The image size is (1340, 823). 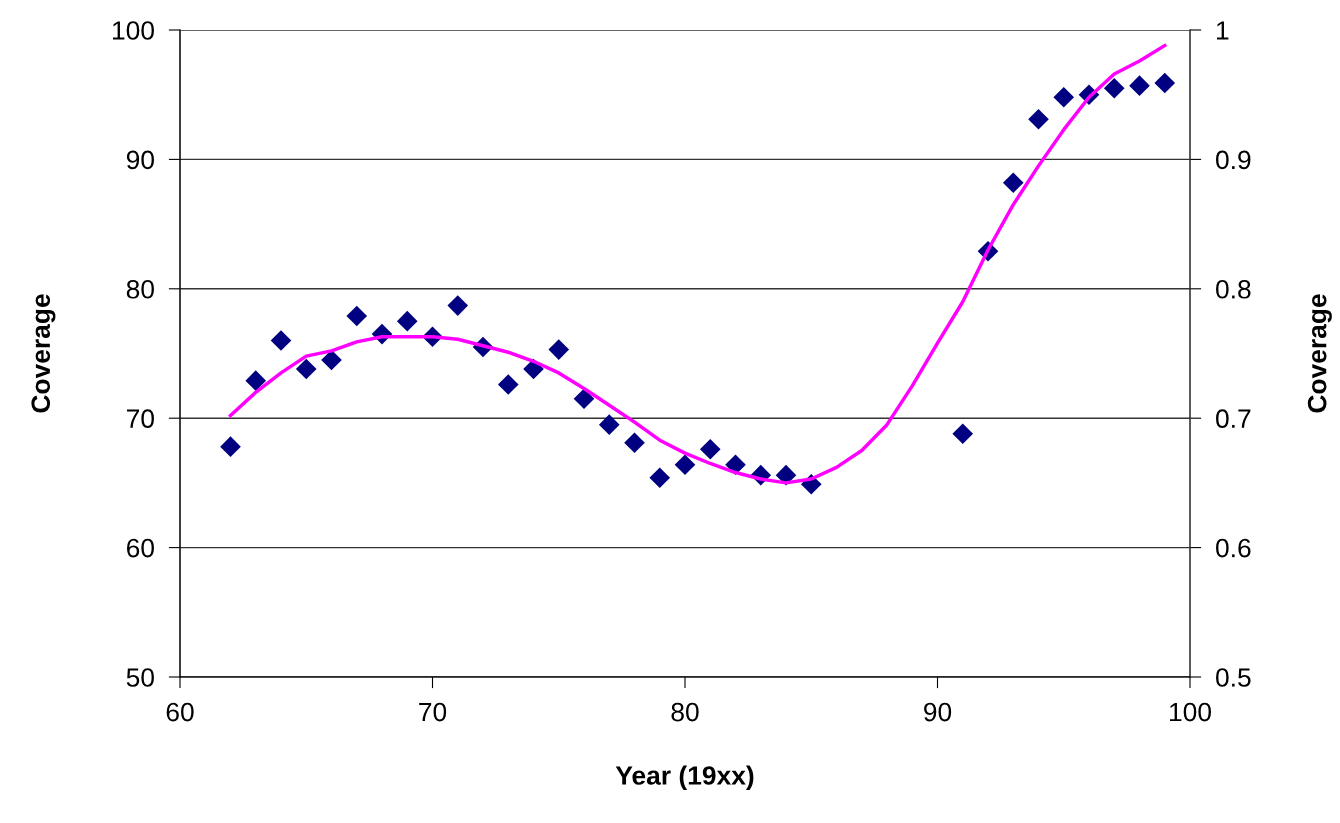 What do you see at coordinates (938, 712) in the screenshot?
I see `x-tick-label: 90` at bounding box center [938, 712].